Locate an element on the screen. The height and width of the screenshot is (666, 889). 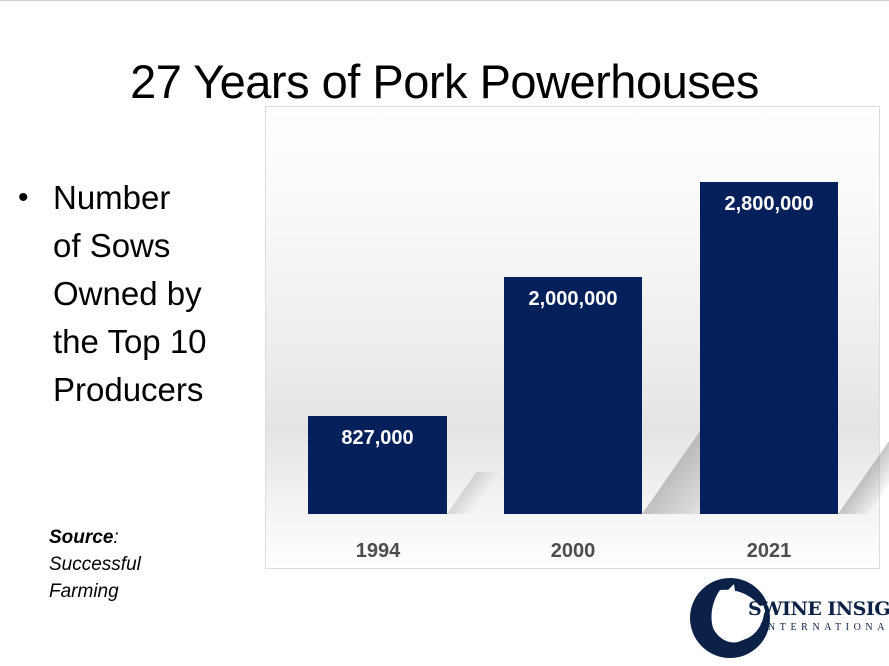
bar-2021: 2,800,000 is located at coordinates (769, 348).